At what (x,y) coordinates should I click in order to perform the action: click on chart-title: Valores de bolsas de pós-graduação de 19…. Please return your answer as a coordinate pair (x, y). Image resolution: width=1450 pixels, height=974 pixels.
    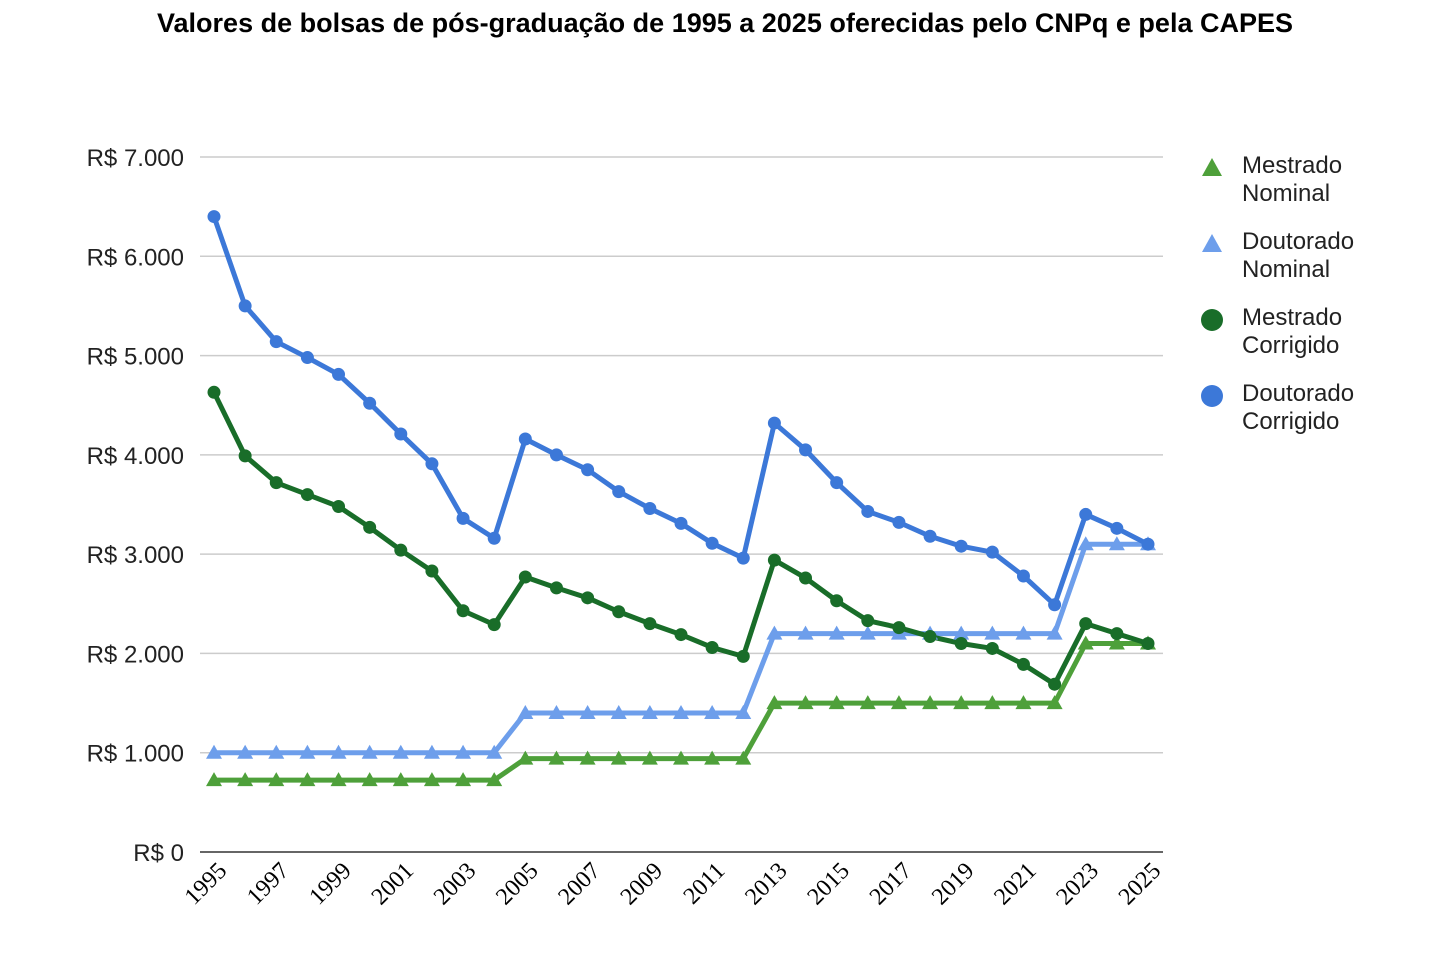
    Looking at the image, I should click on (725, 23).